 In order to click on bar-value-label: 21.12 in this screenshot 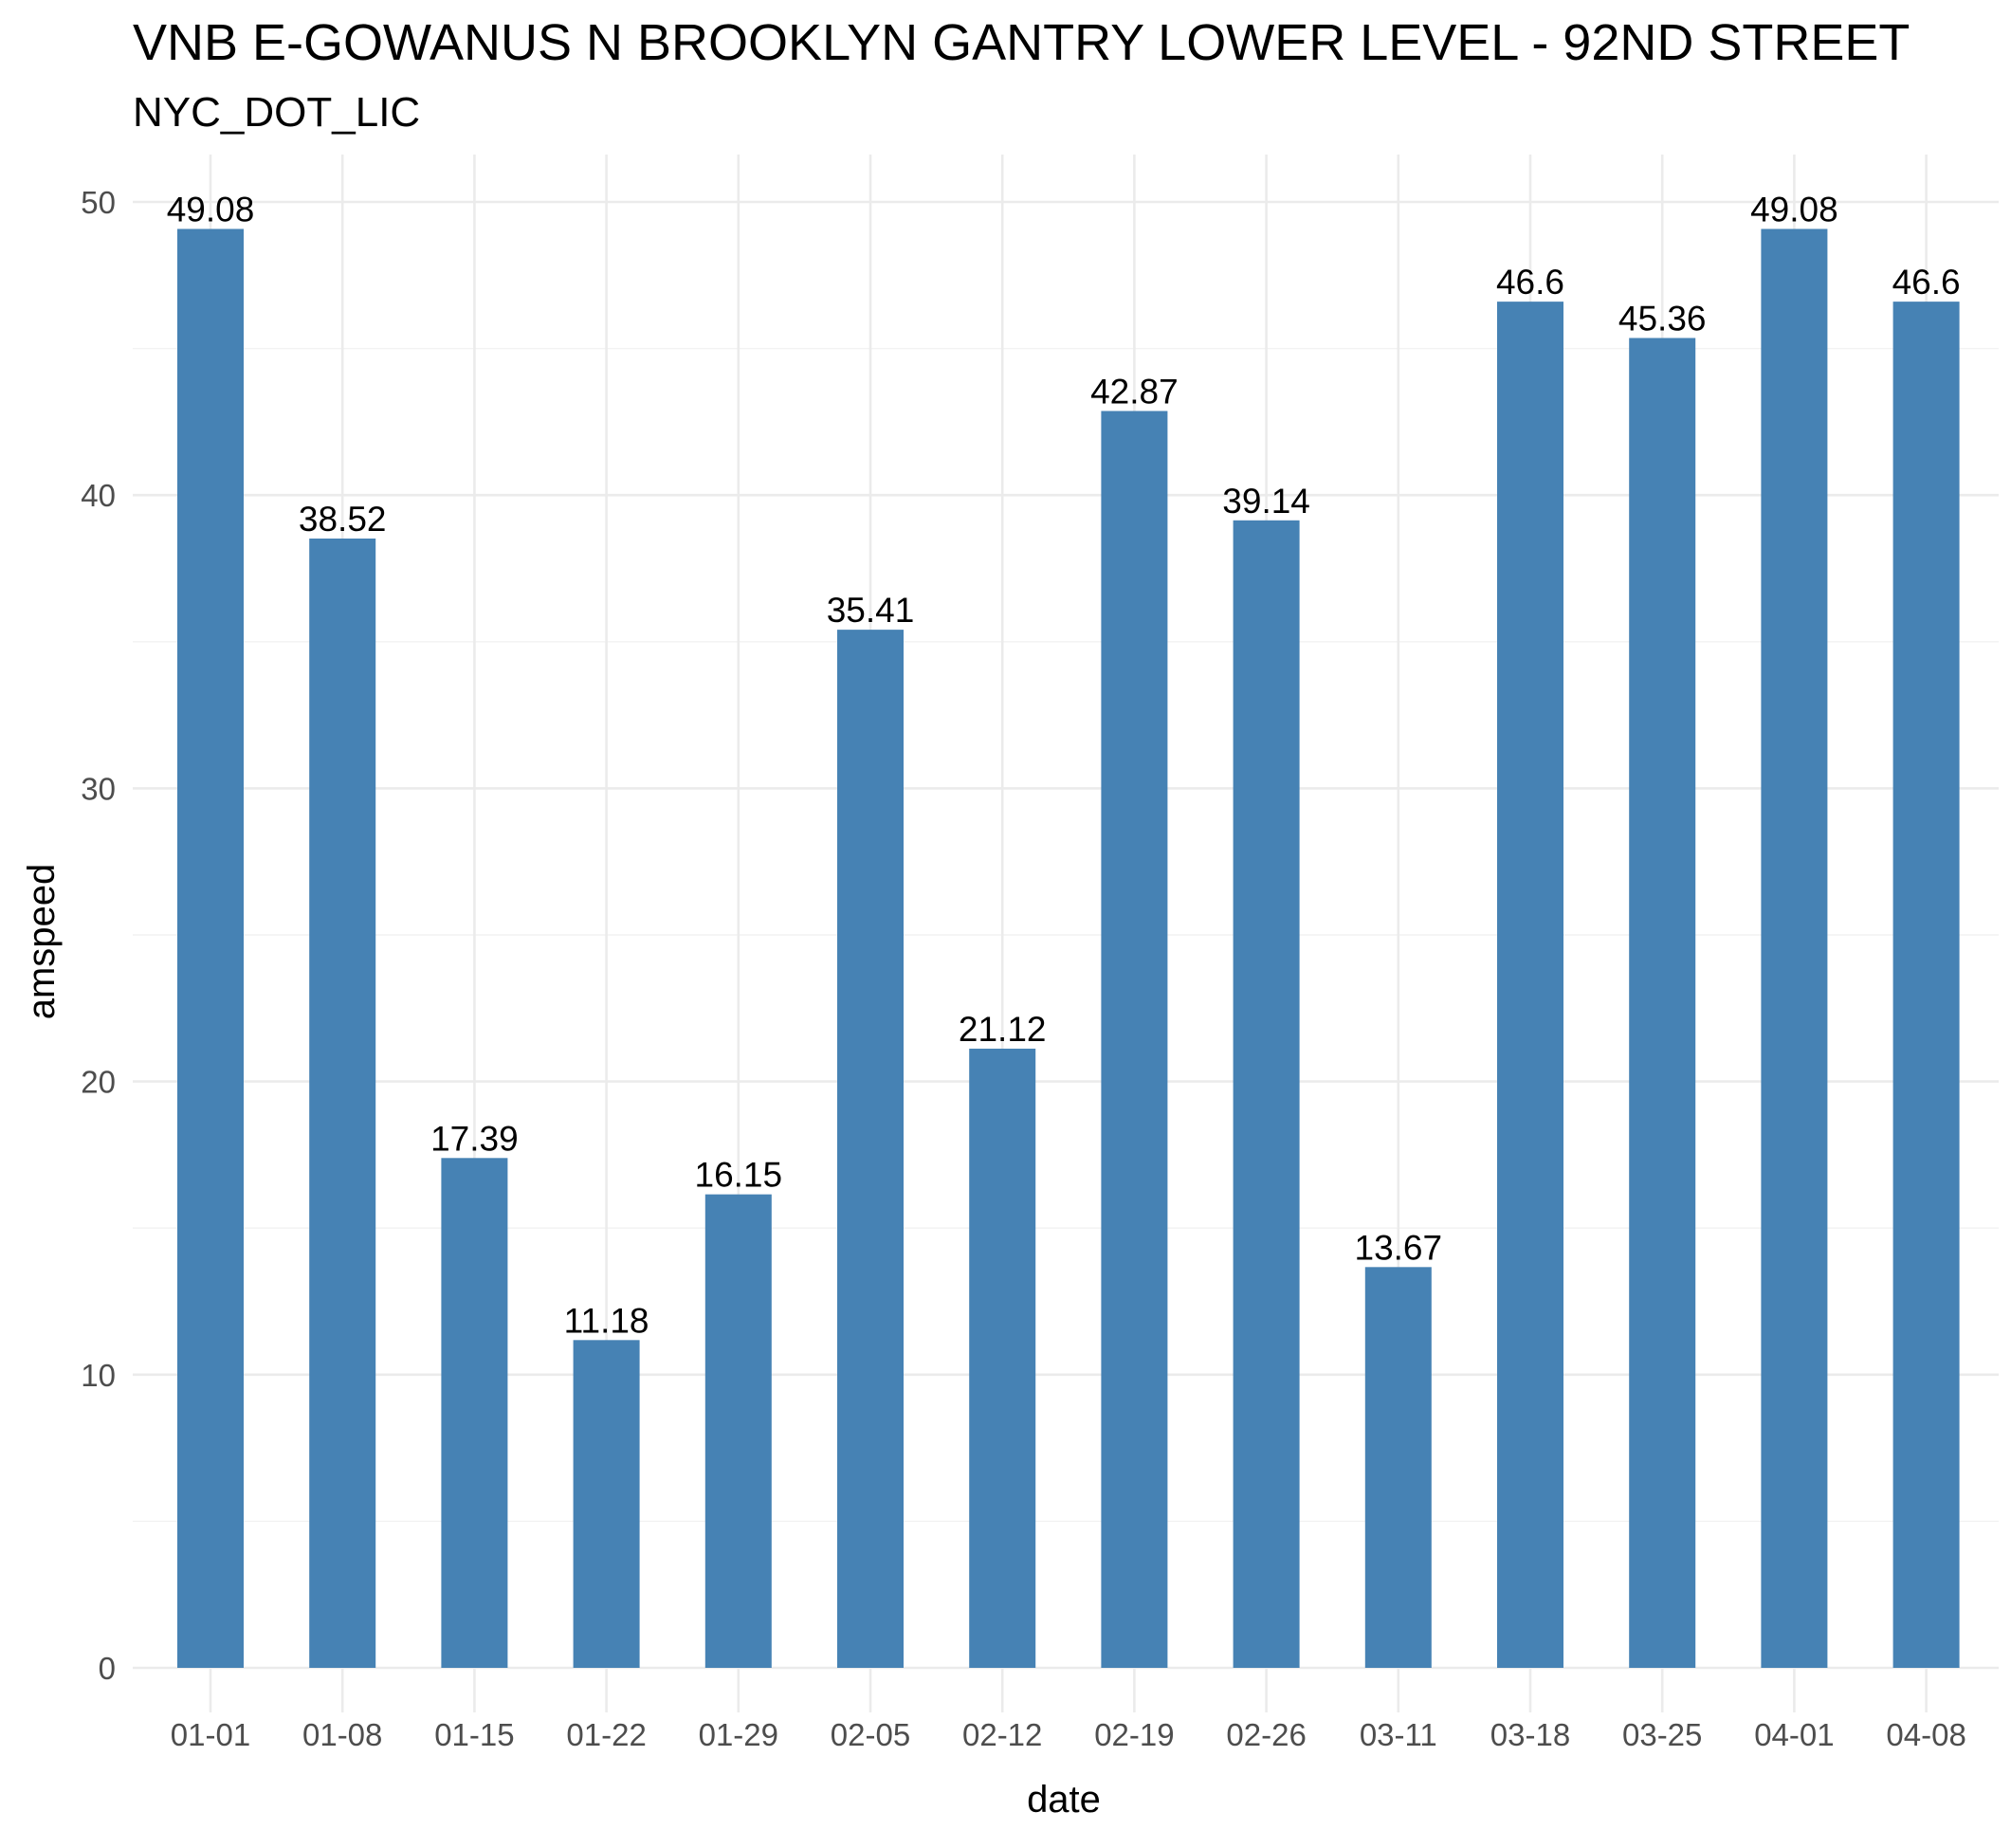, I will do `click(1003, 1029)`.